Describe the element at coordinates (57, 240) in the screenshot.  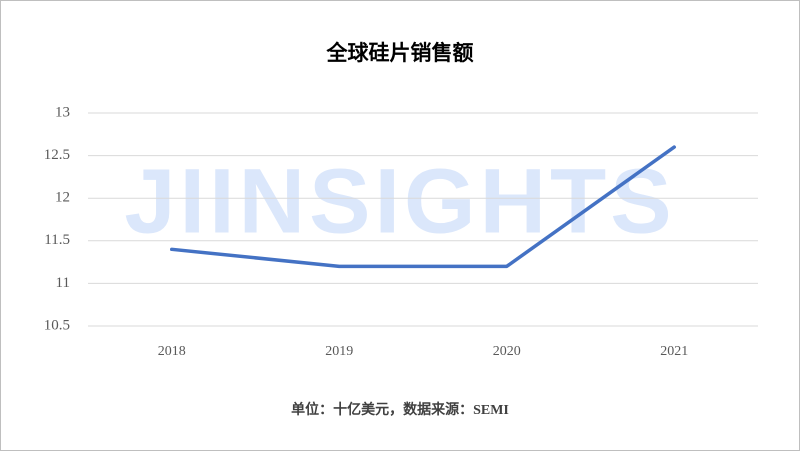
I see `y-tick-label: 11.5` at that location.